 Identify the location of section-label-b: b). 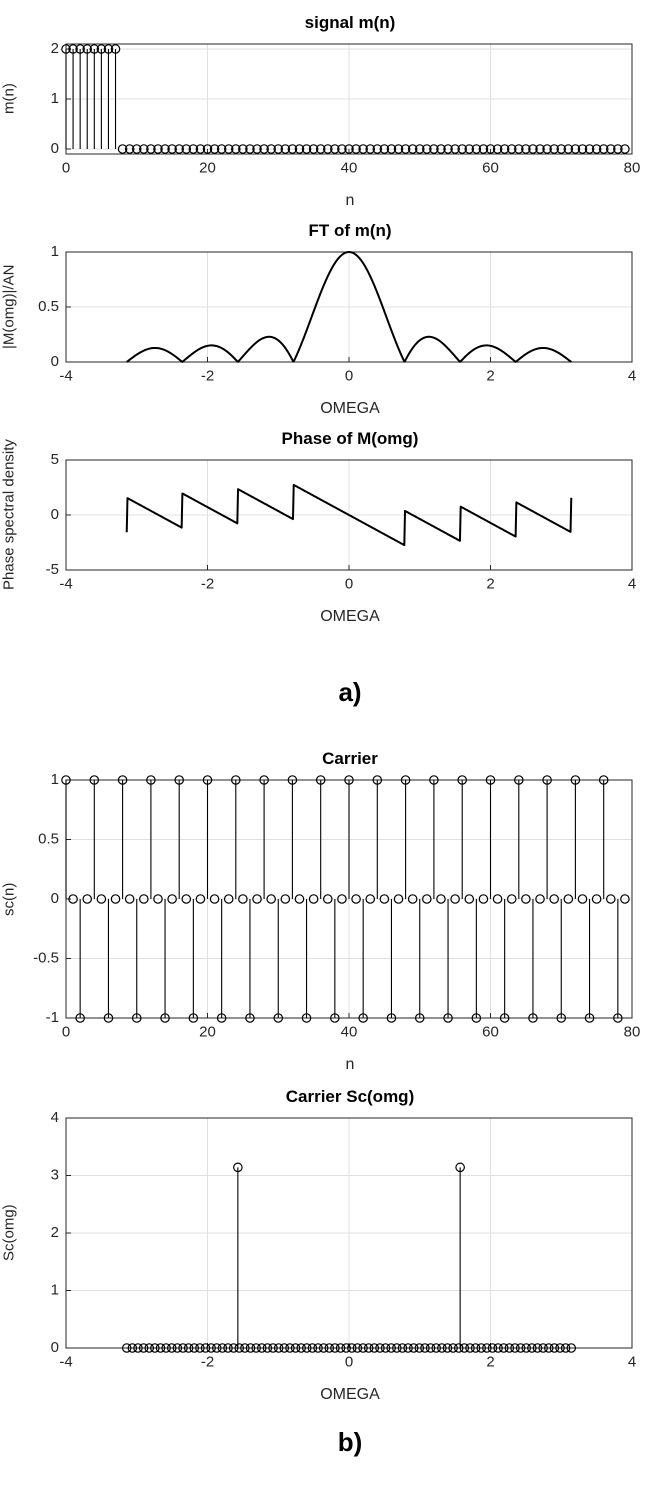
(350, 1442).